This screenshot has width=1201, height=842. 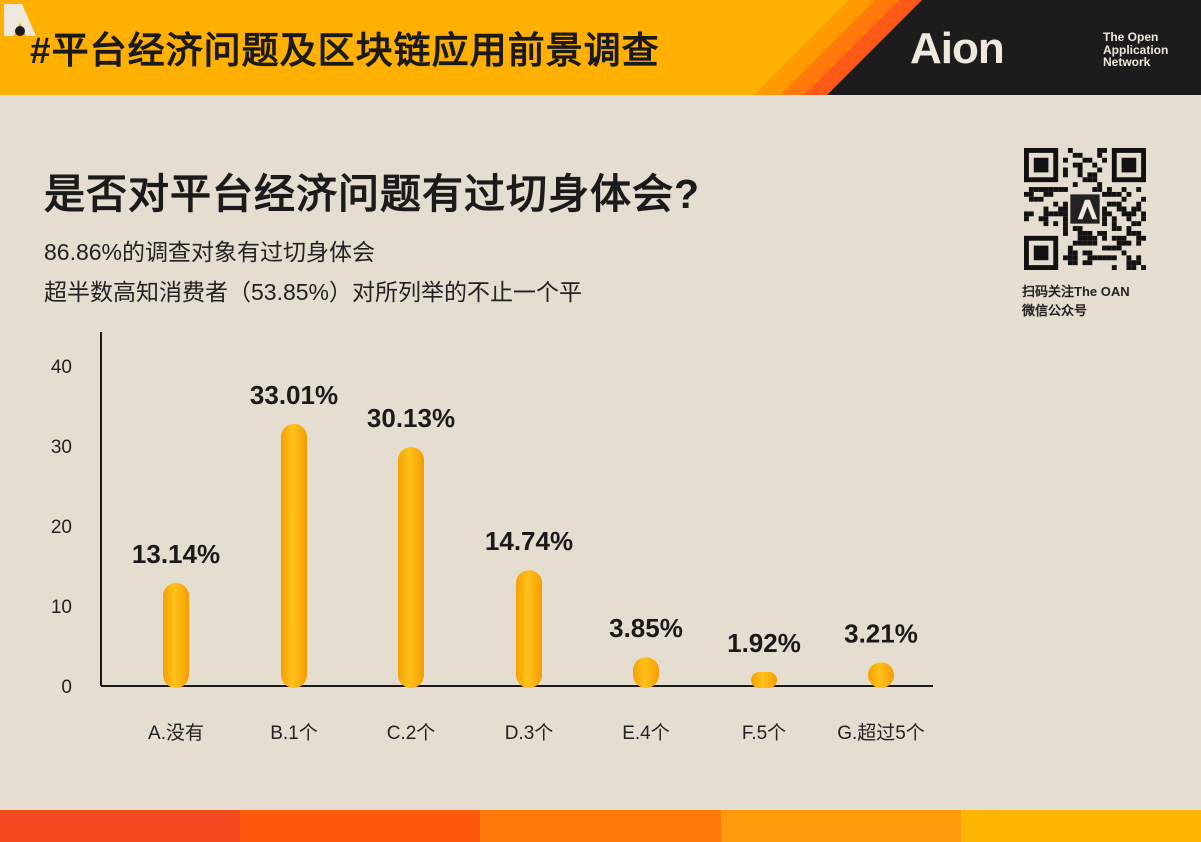 I want to click on data-label: 33.01%, so click(x=294, y=395).